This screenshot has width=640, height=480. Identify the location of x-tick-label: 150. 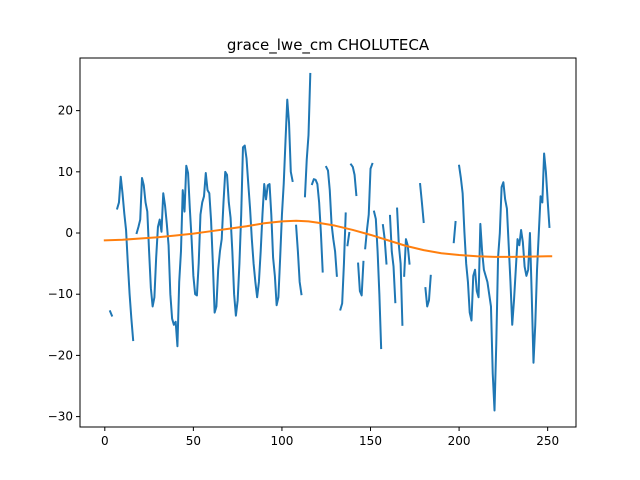
(370, 441).